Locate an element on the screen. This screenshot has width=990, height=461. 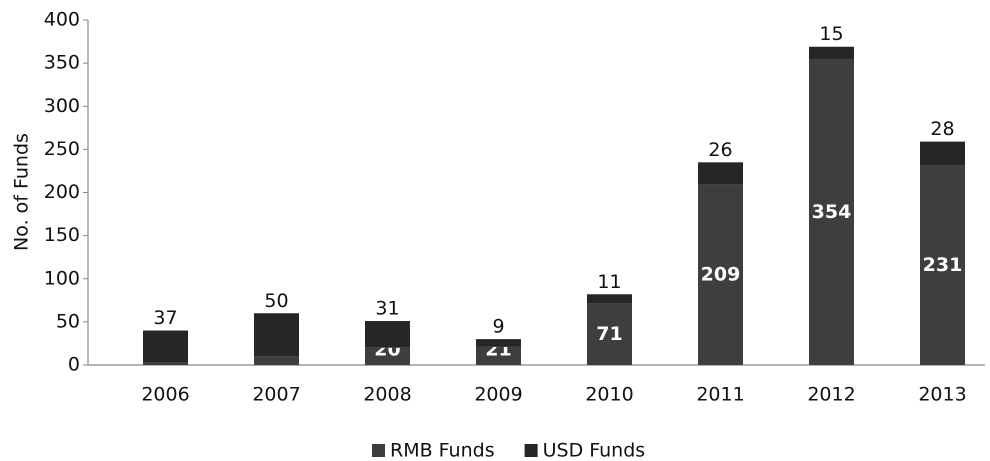
y-tick-label: 350 is located at coordinates (62, 63).